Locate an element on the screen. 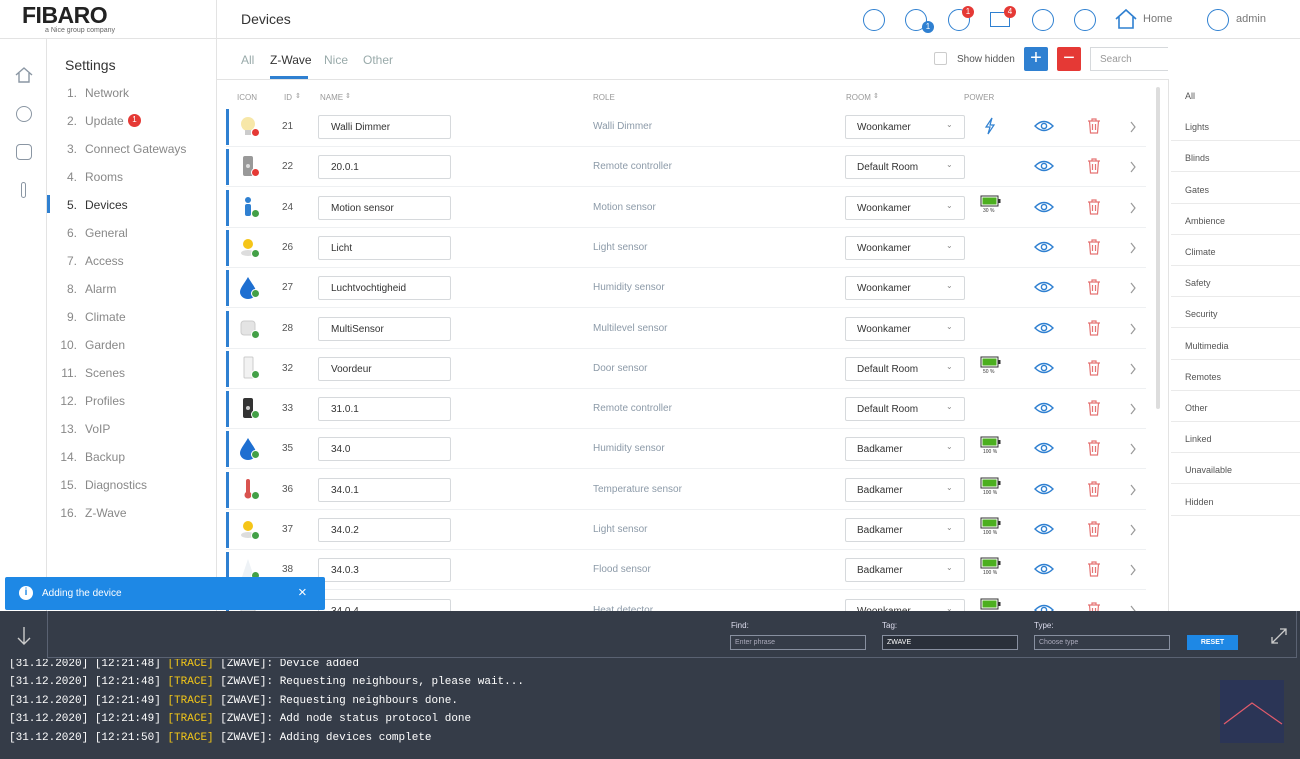 Image resolution: width=1300 pixels, height=759 pixels. user-icon is located at coordinates (1218, 20).